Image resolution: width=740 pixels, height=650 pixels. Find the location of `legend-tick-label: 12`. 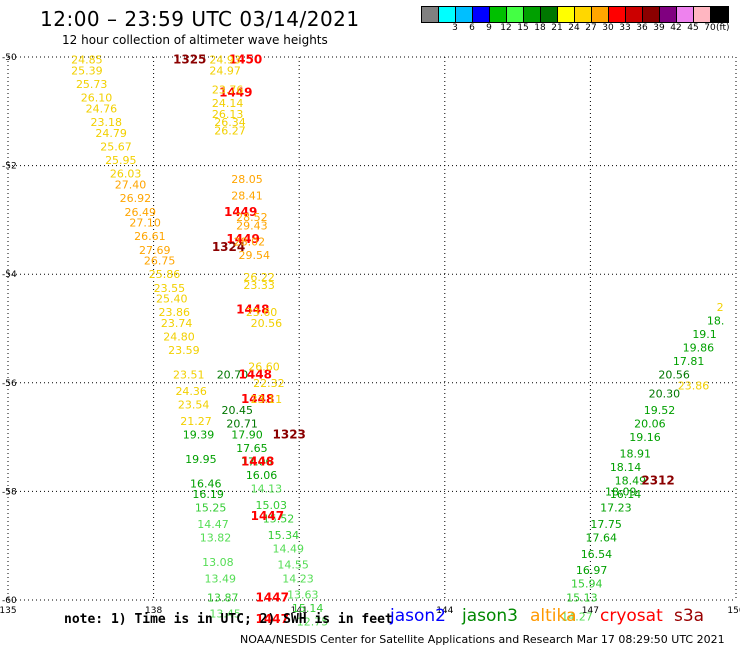

legend-tick-label: 12 is located at coordinates (506, 28).